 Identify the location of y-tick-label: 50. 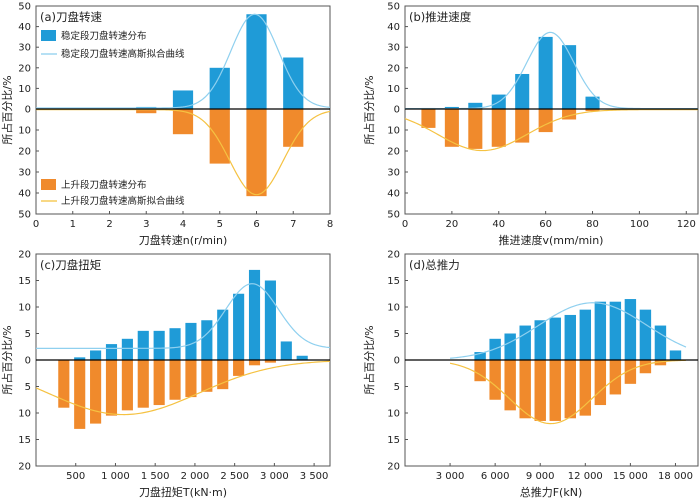
(393, 7).